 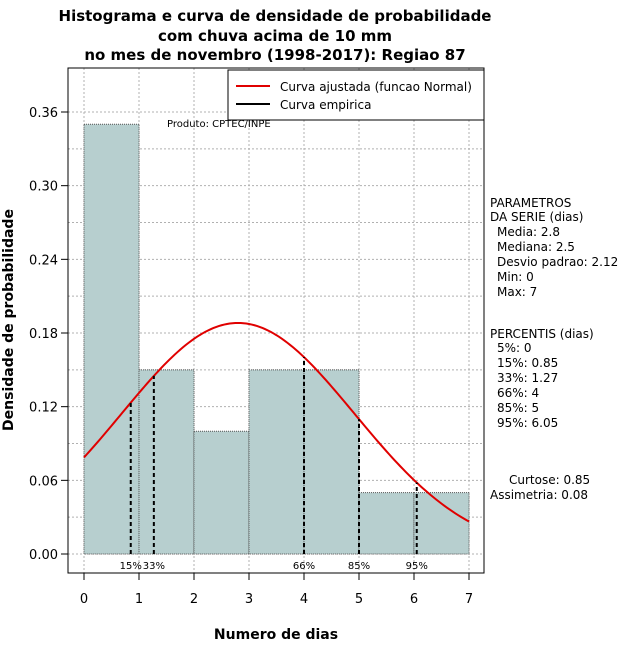 What do you see at coordinates (527, 378) in the screenshot?
I see `percentis-value: 33%: 1.27` at bounding box center [527, 378].